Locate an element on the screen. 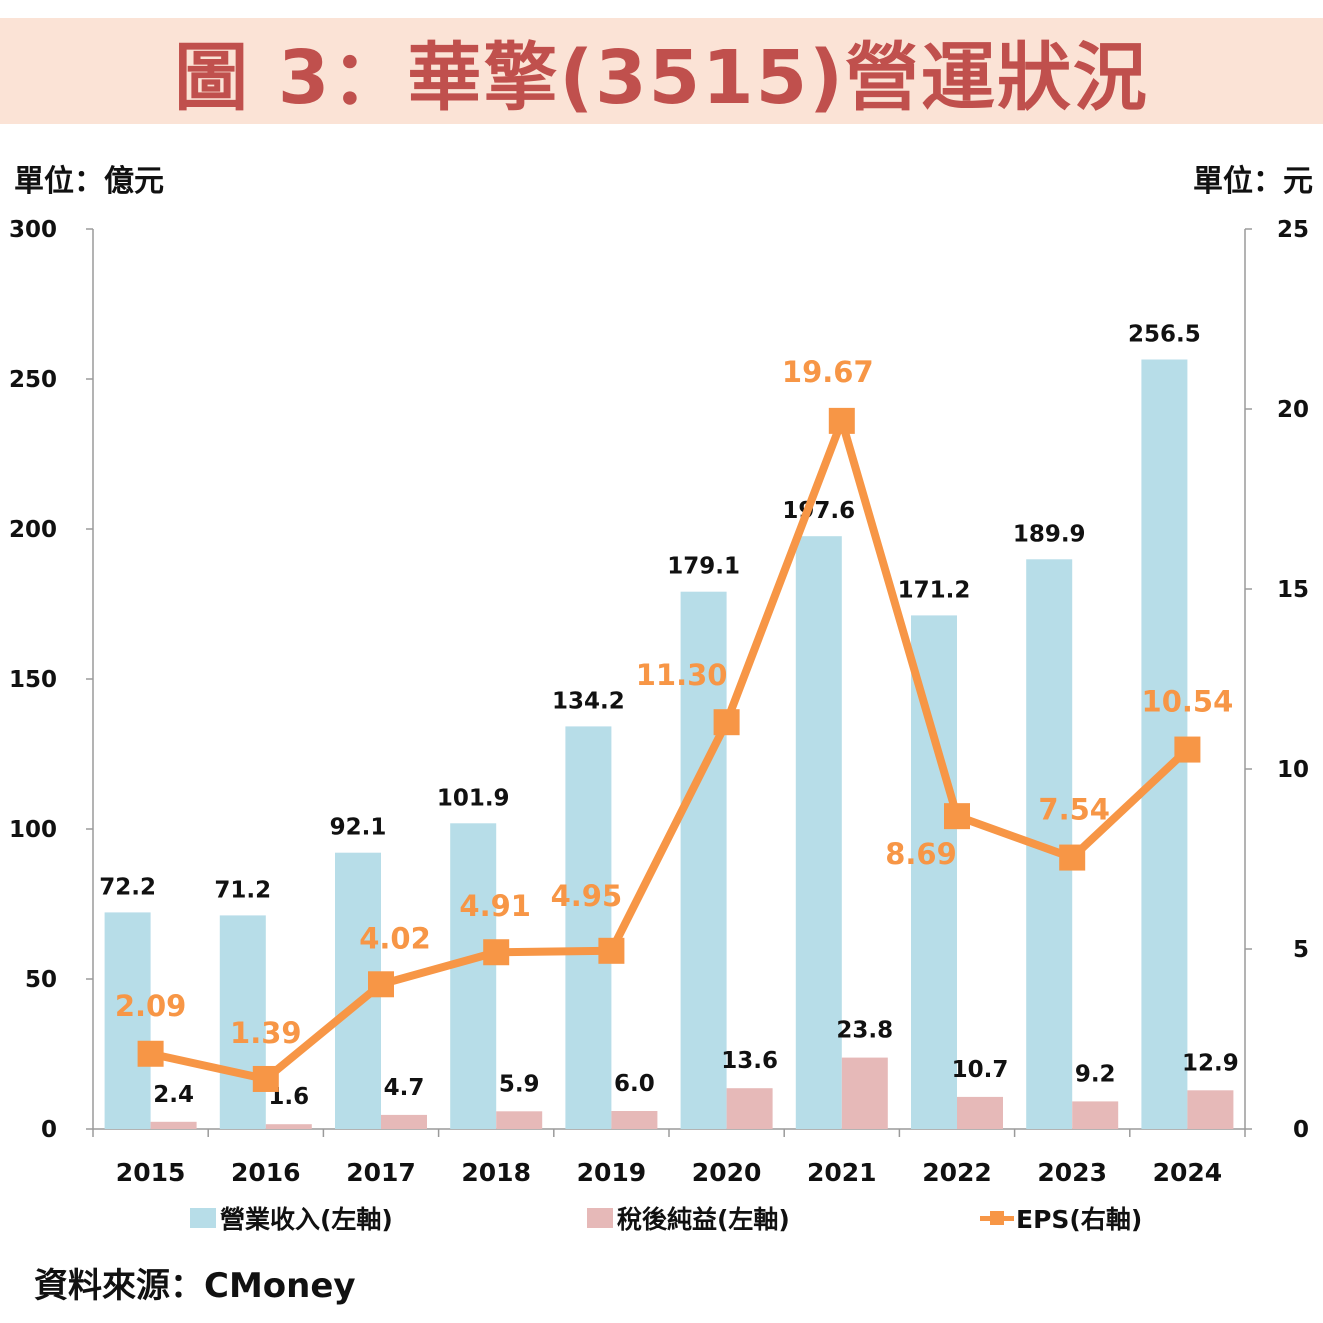  left-tick-label: 50 is located at coordinates (41, 980).